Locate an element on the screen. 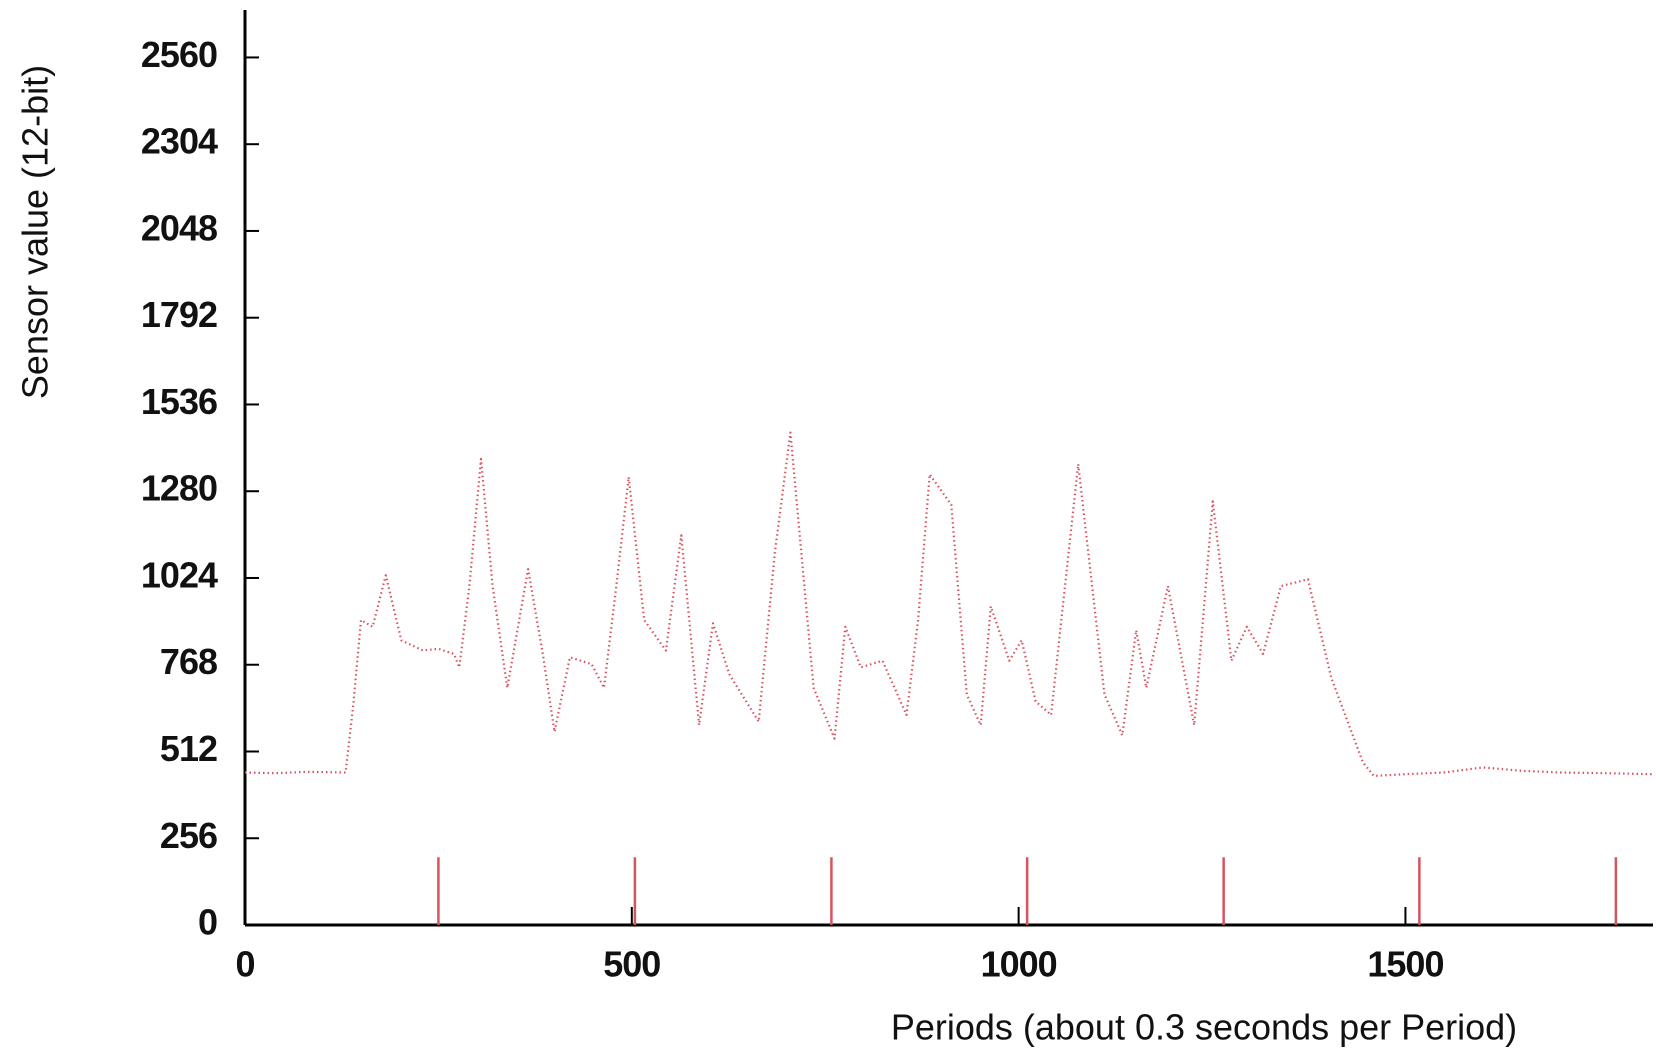 This screenshot has width=1656, height=1059. x-tick-label: 1500 is located at coordinates (1405, 964).